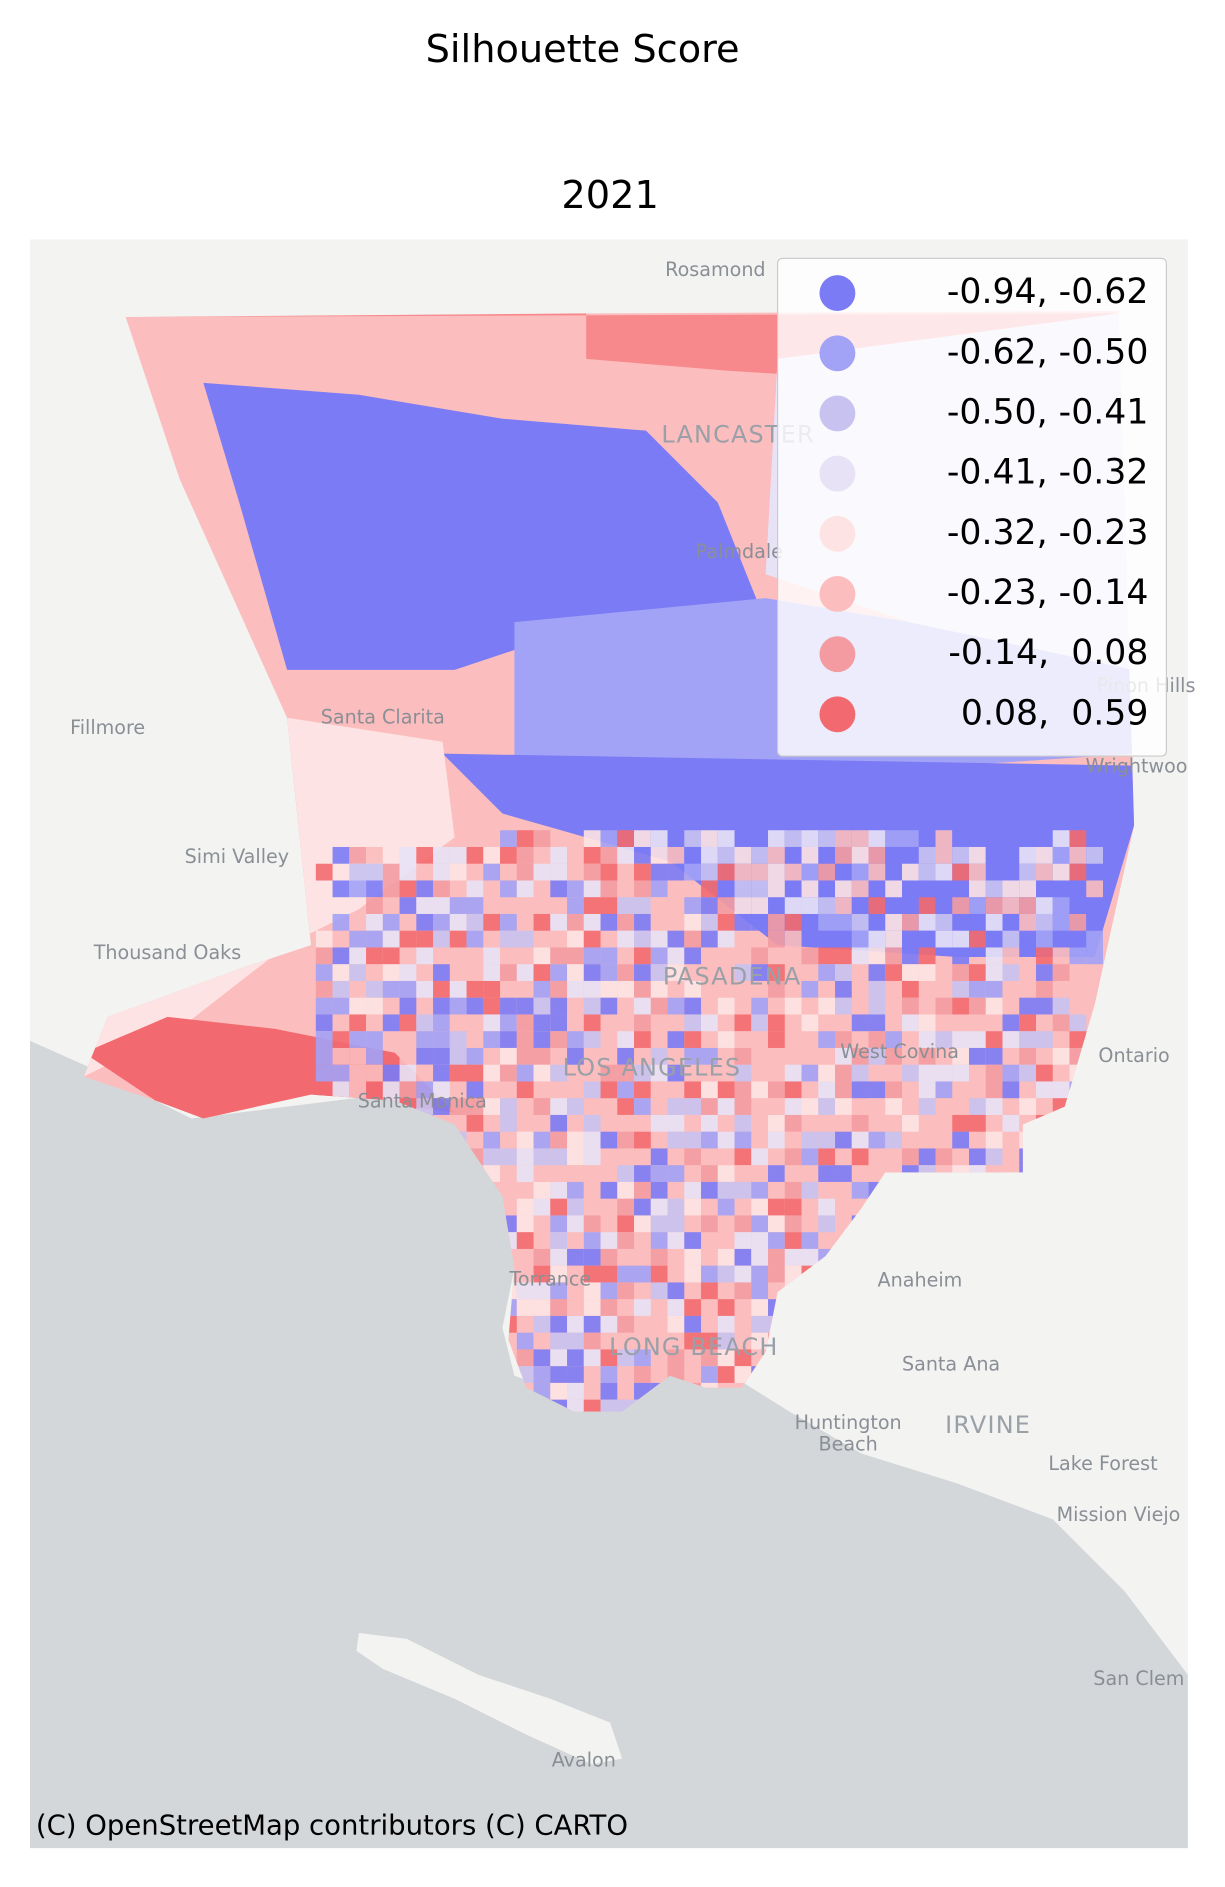  What do you see at coordinates (1048, 412) in the screenshot?
I see `legend-label: -0.50, -0.41` at bounding box center [1048, 412].